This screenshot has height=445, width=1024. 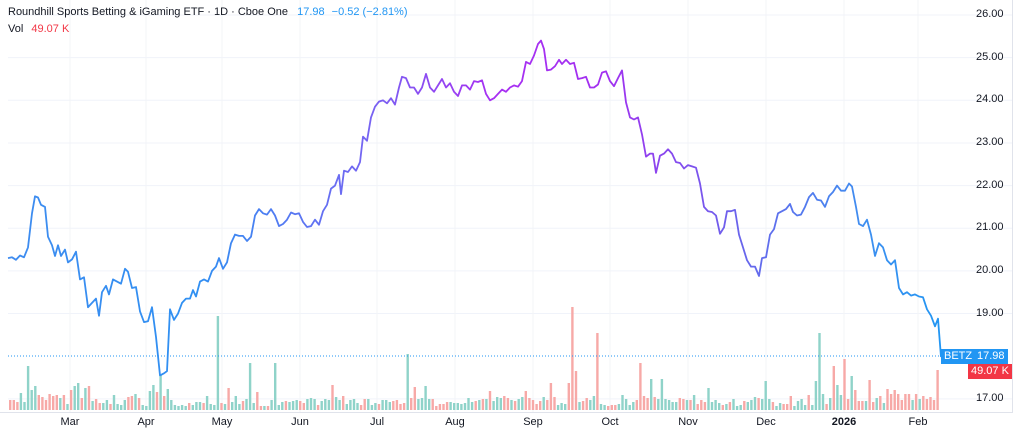 I want to click on time-tick-label: Sep, so click(x=533, y=422).